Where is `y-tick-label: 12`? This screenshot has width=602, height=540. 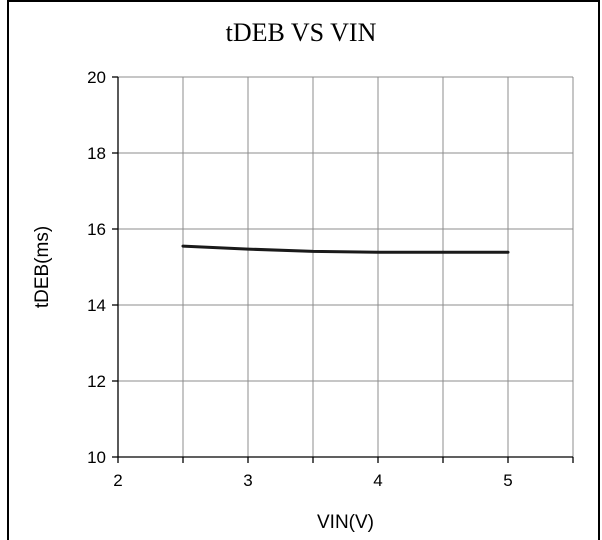
y-tick-label: 12 is located at coordinates (96, 381).